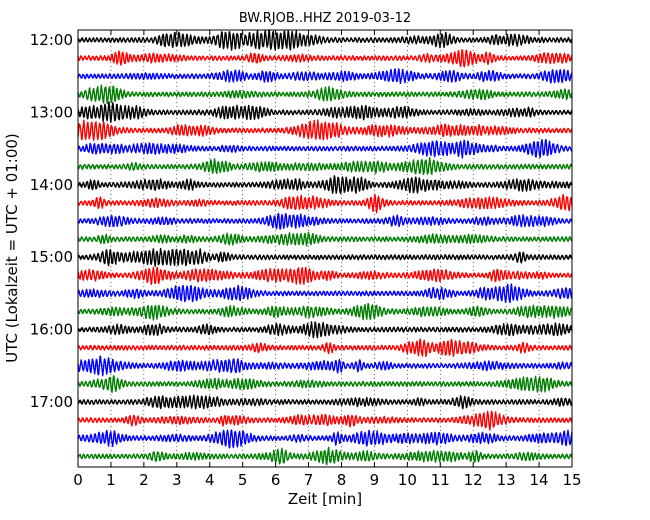 This screenshot has height=520, width=650. I want to click on x-tick-label: 6, so click(276, 480).